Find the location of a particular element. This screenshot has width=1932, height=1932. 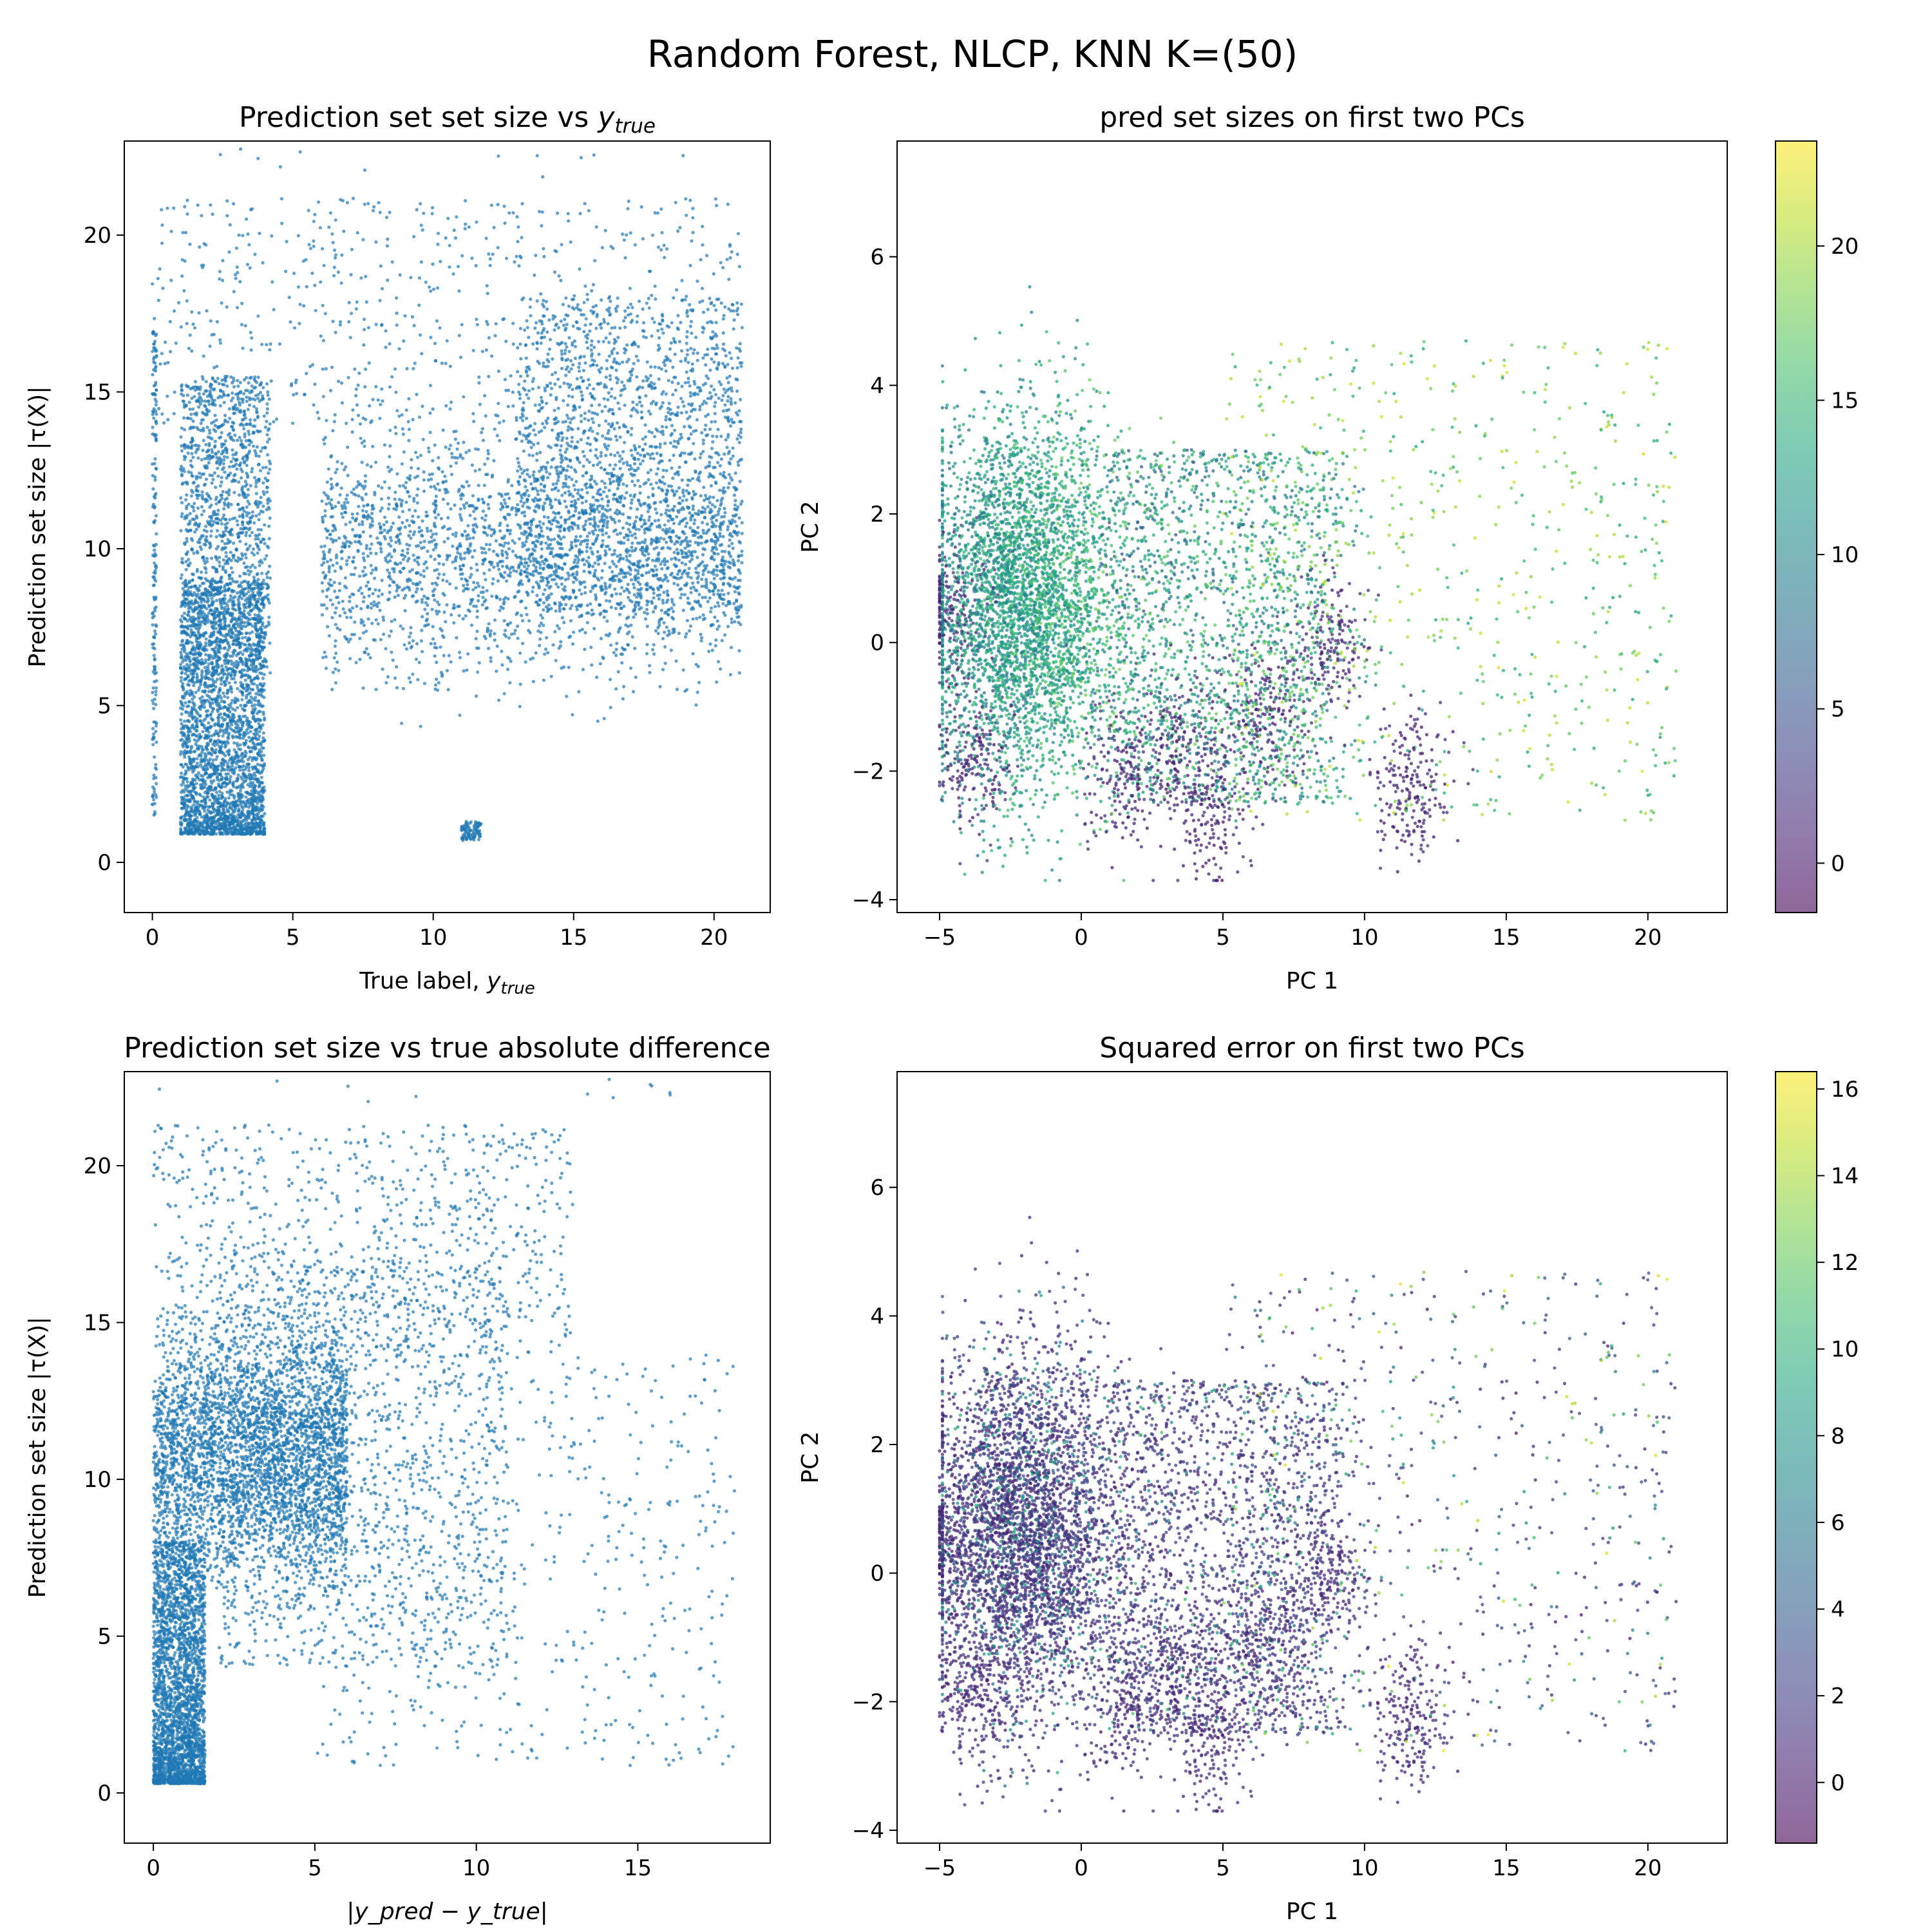

scatter-points is located at coordinates (447, 495).